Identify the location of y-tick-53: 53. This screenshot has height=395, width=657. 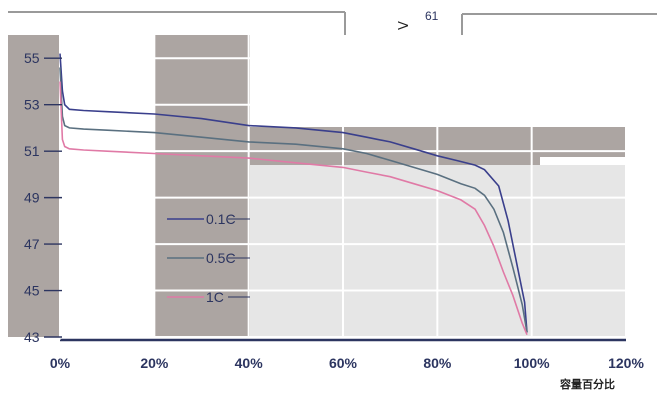
(32, 105).